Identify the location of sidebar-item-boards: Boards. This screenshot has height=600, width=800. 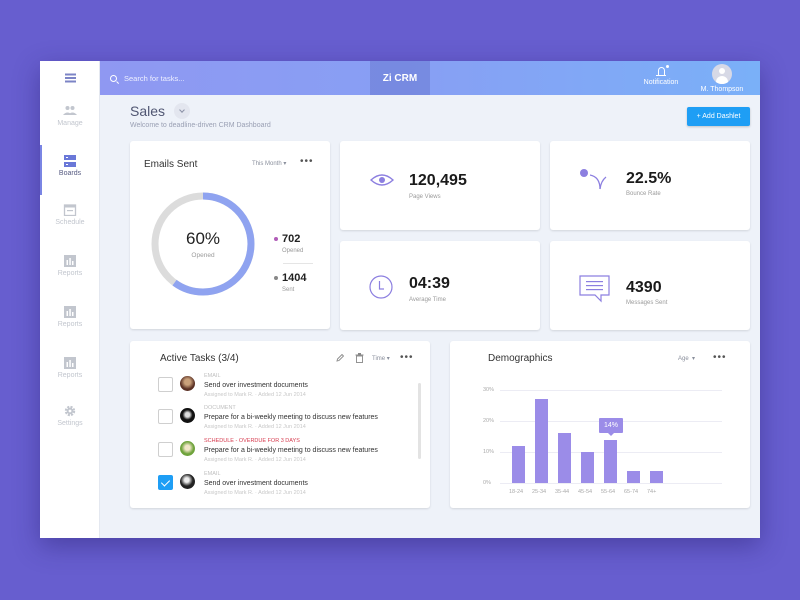
(70, 170).